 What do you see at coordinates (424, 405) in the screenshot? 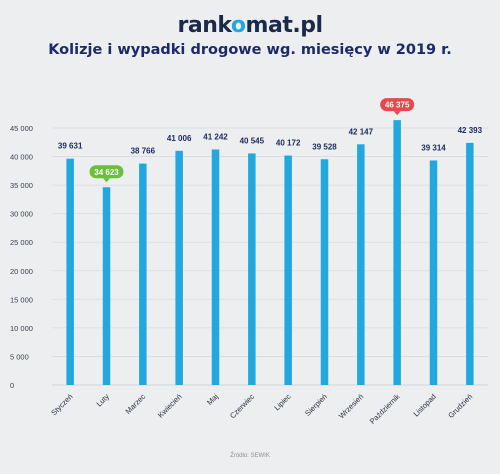
I see `x-tick-label: Listopad` at bounding box center [424, 405].